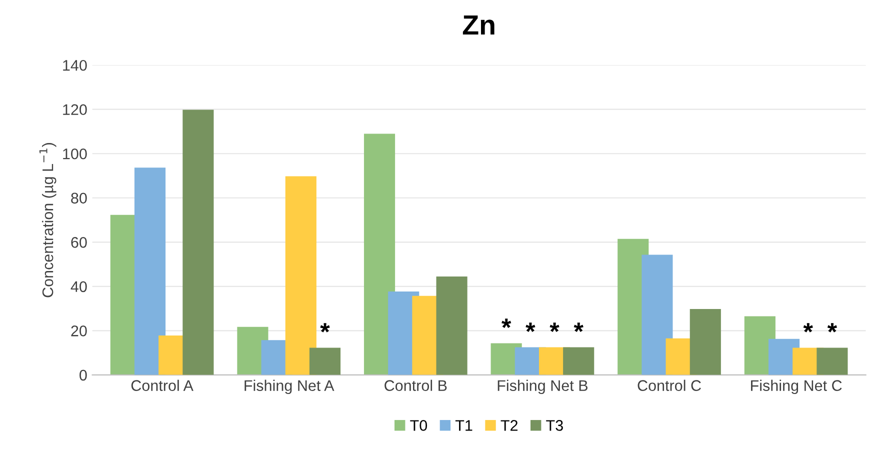  Describe the element at coordinates (83, 375) in the screenshot. I see `y-tick-label: 0` at that location.